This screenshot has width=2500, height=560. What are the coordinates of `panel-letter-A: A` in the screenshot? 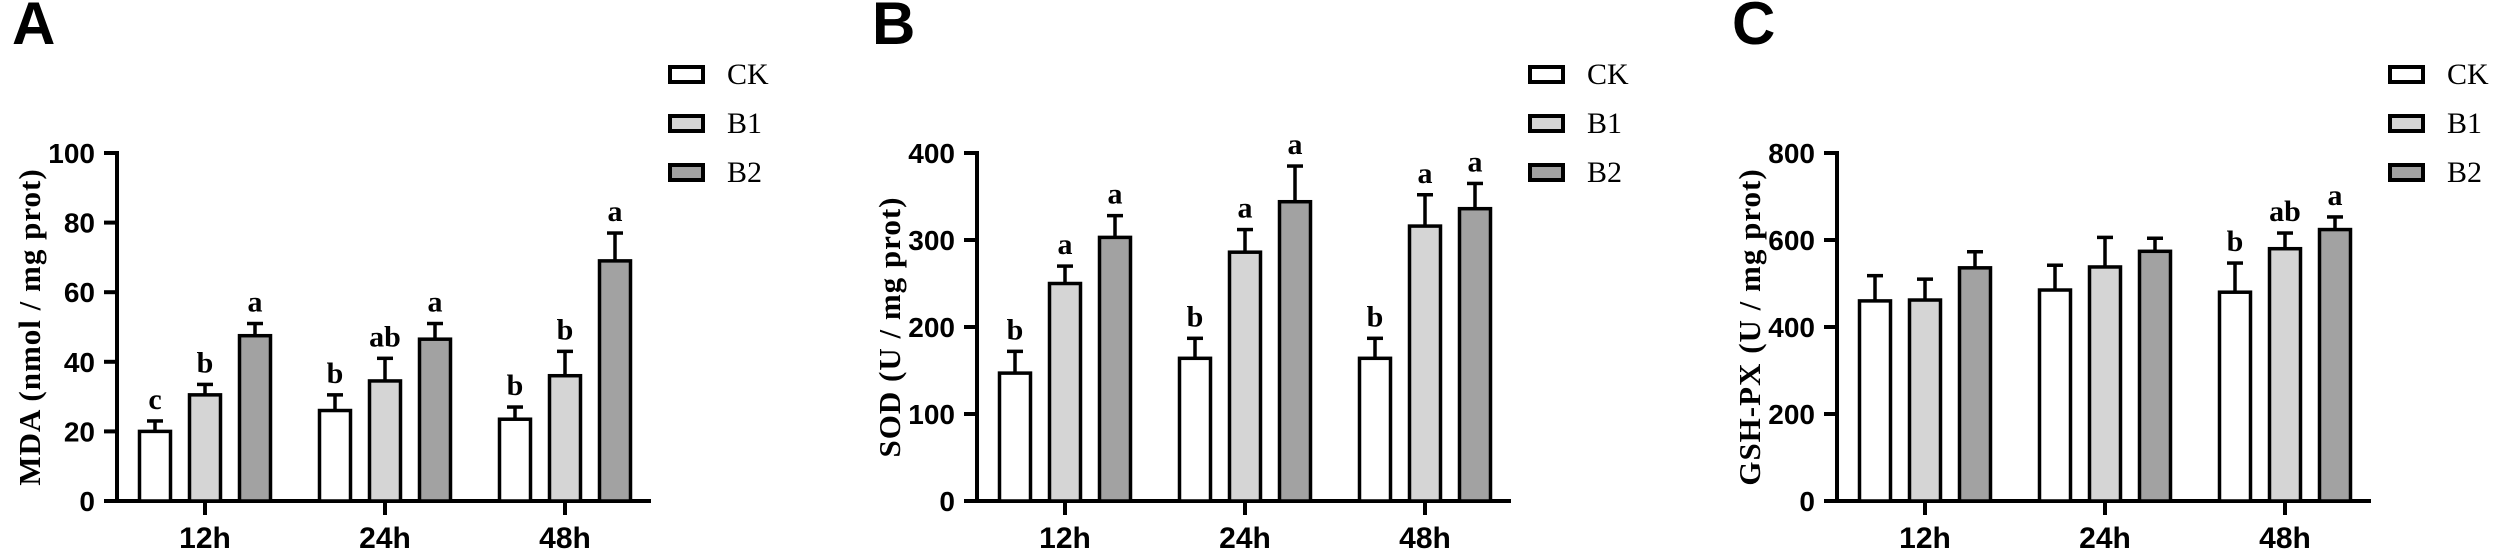 It's located at (34, 28).